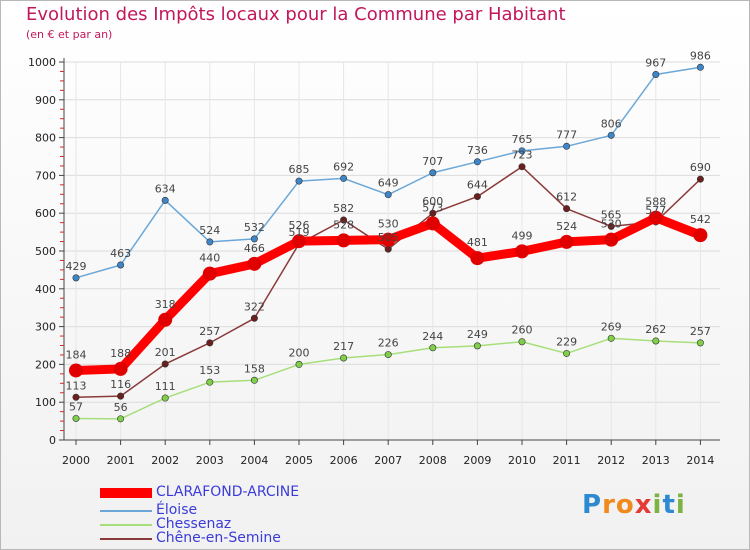 The width and height of the screenshot is (750, 550). I want to click on data-label: 573, so click(432, 207).